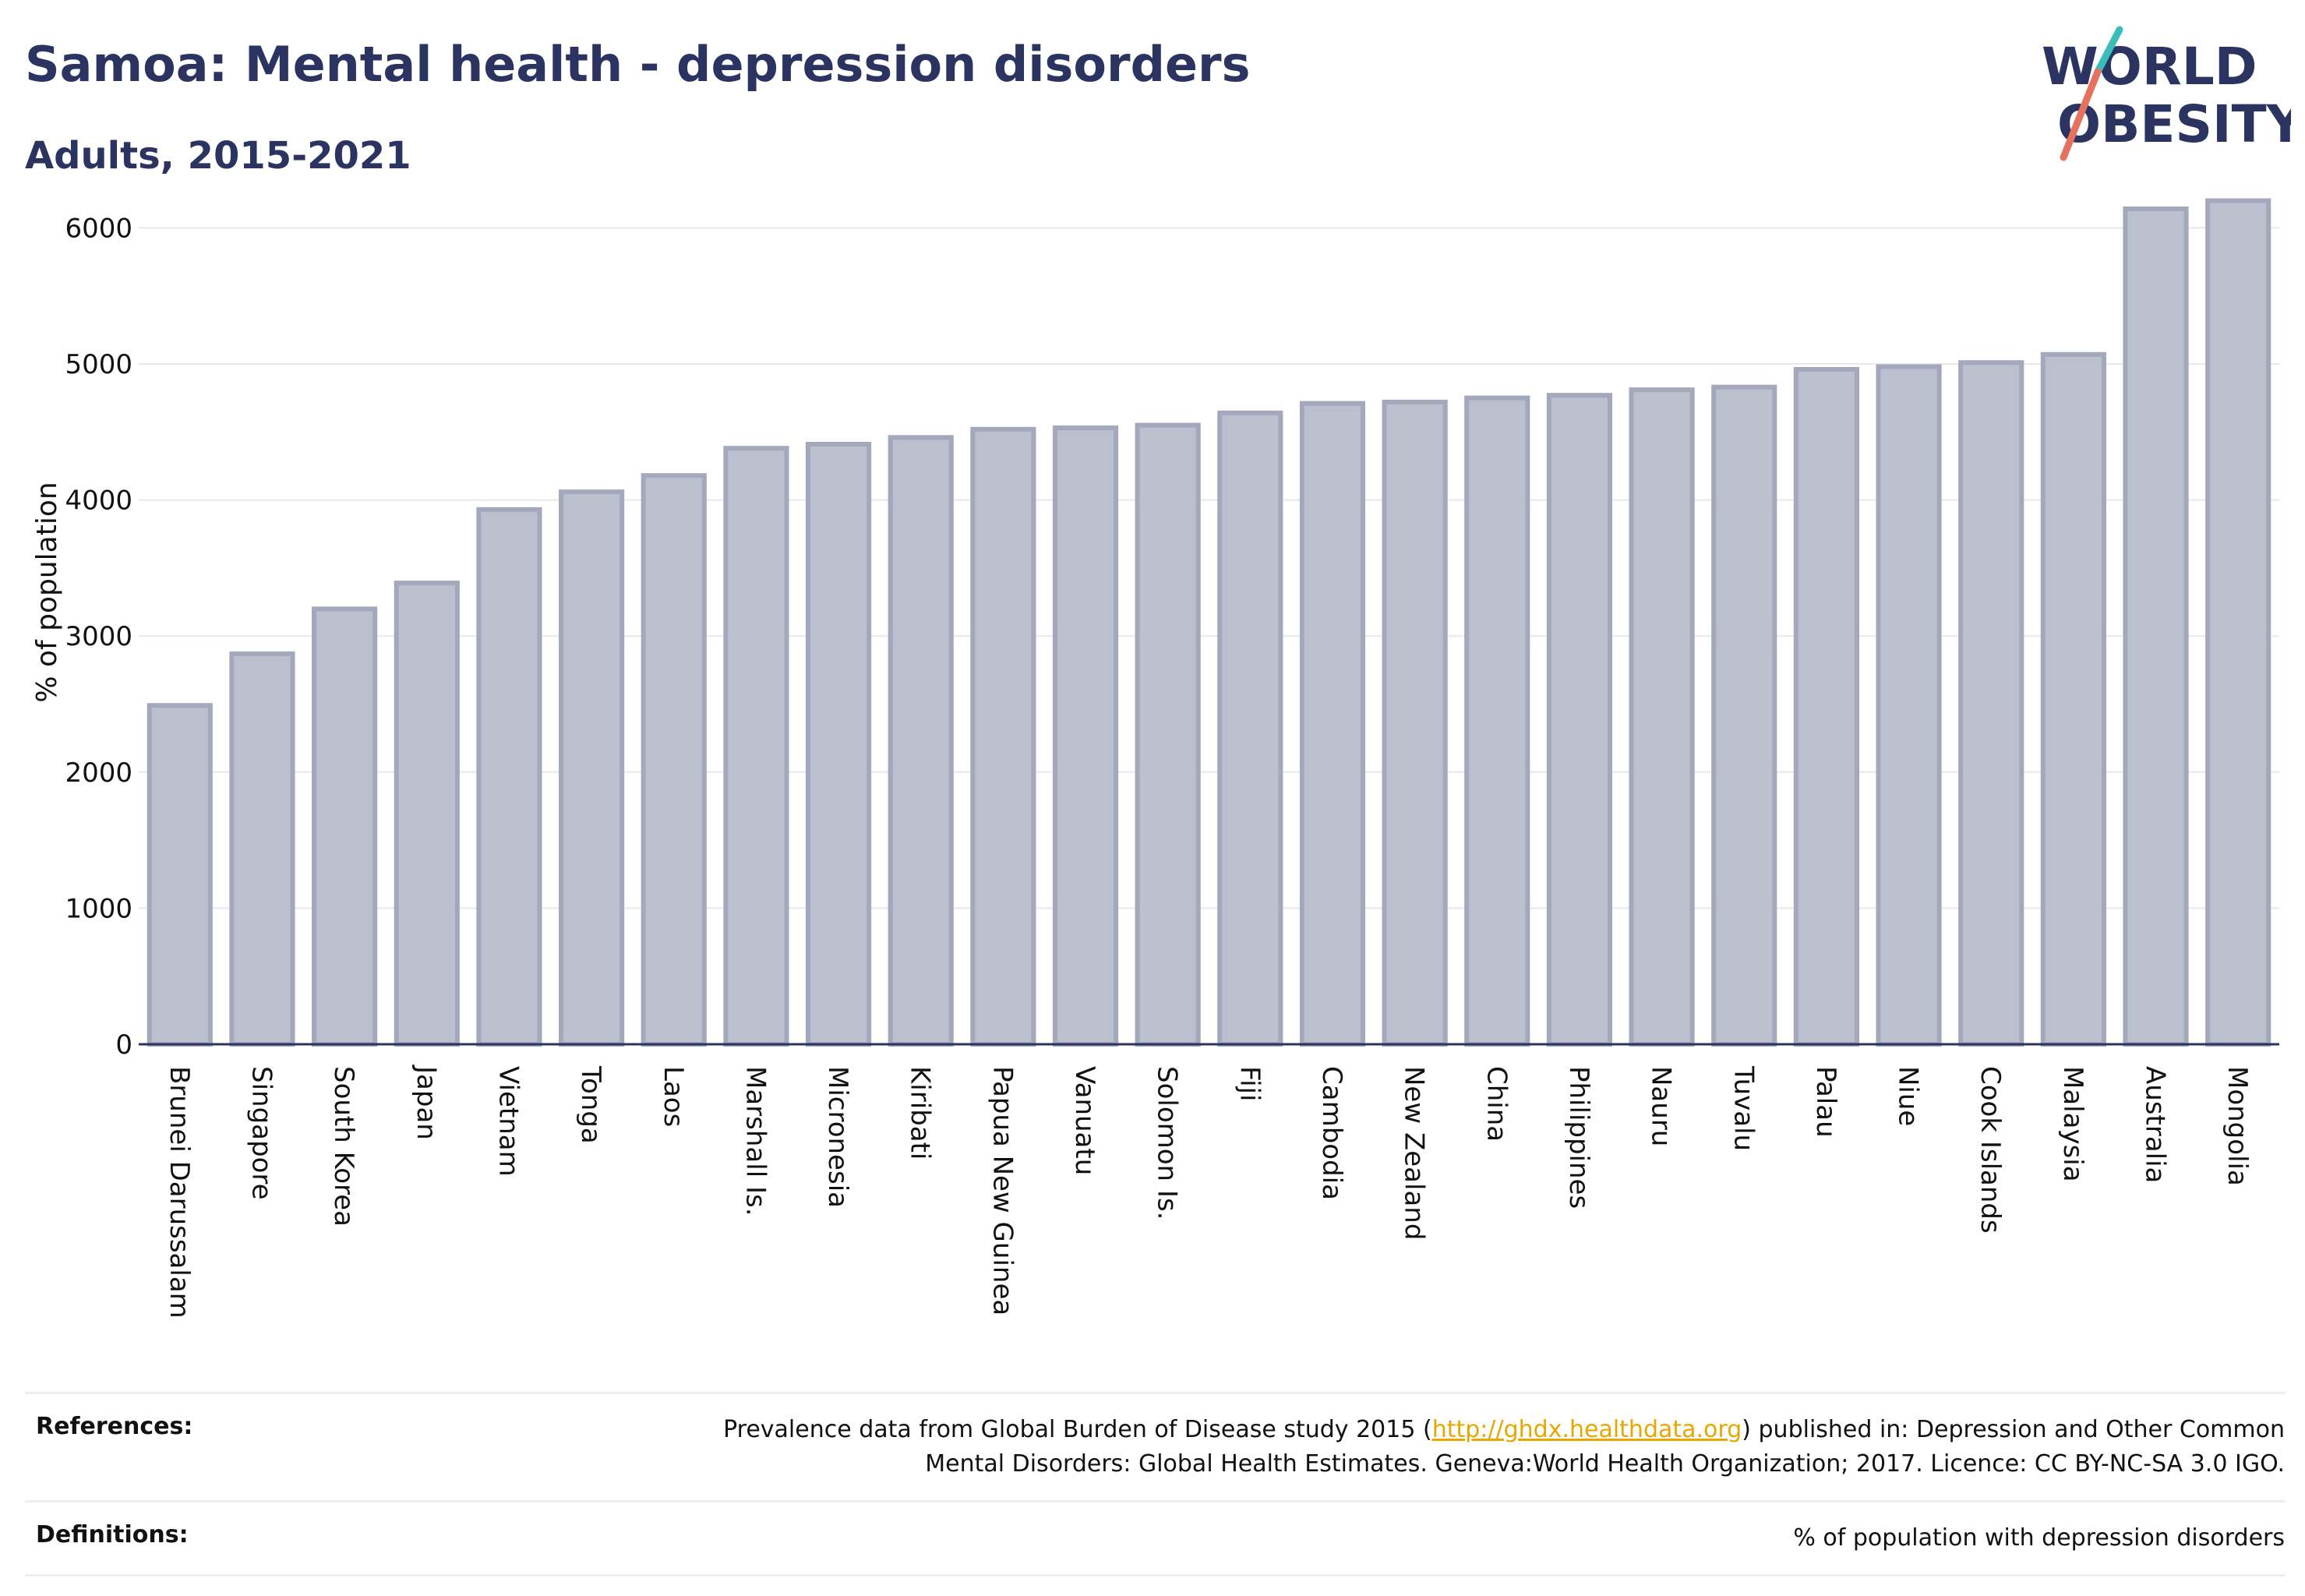 The image size is (2305, 1596). I want to click on x-tick-label: Vanuatu, so click(1084, 1120).